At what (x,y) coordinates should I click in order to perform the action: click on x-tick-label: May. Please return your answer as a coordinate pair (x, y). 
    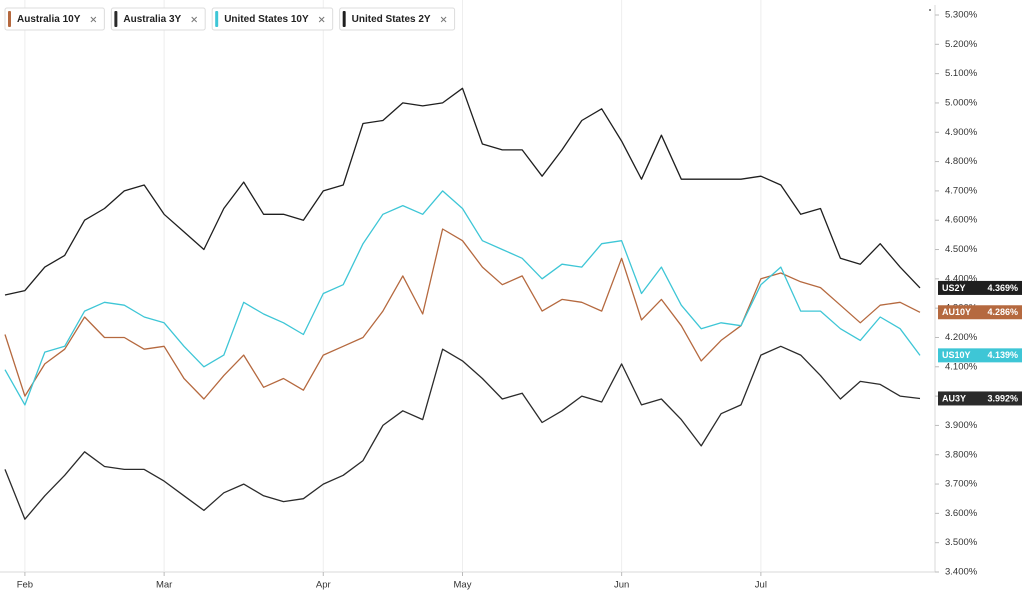
    Looking at the image, I should click on (463, 585).